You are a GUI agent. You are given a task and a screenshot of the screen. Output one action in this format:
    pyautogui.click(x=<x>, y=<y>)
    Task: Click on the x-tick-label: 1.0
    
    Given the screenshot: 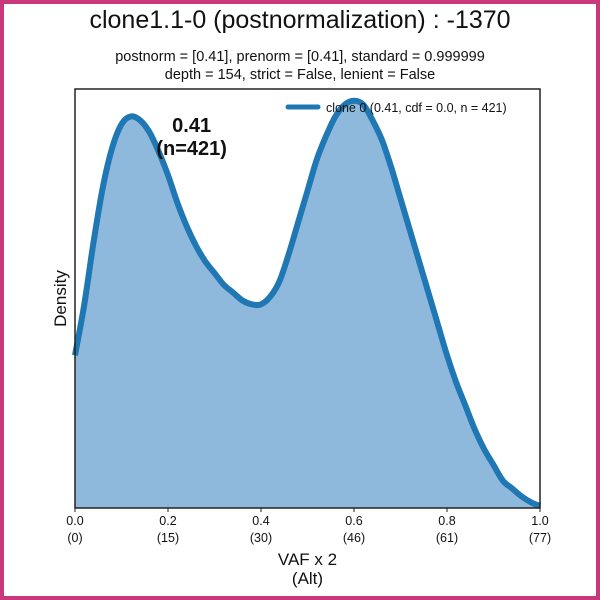 What is the action you would take?
    pyautogui.click(x=539, y=521)
    